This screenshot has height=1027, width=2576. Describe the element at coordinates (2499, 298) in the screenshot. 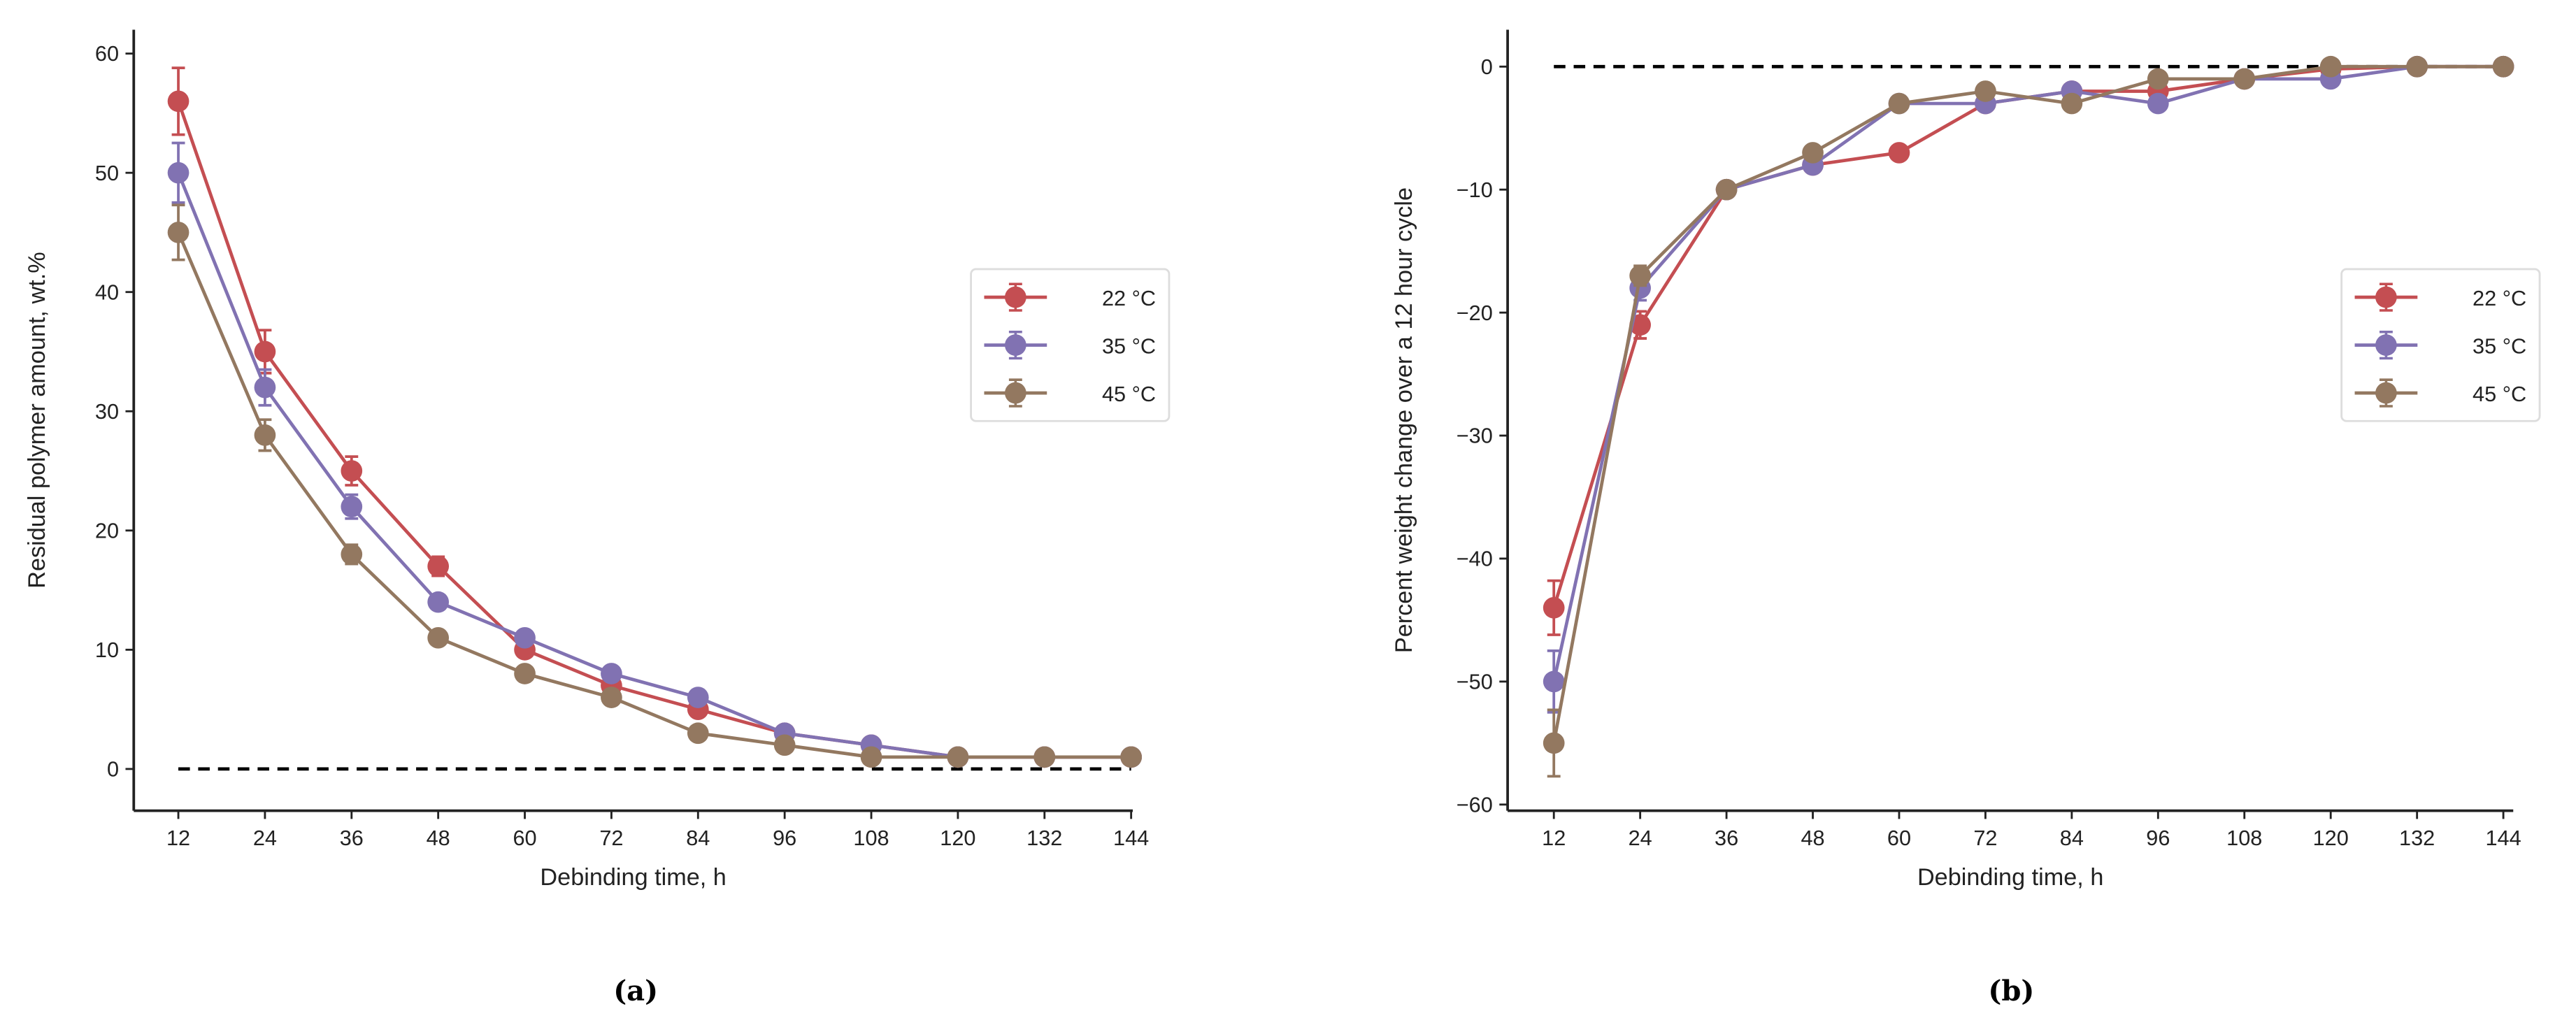

I see `legend-label: 22 °C` at that location.